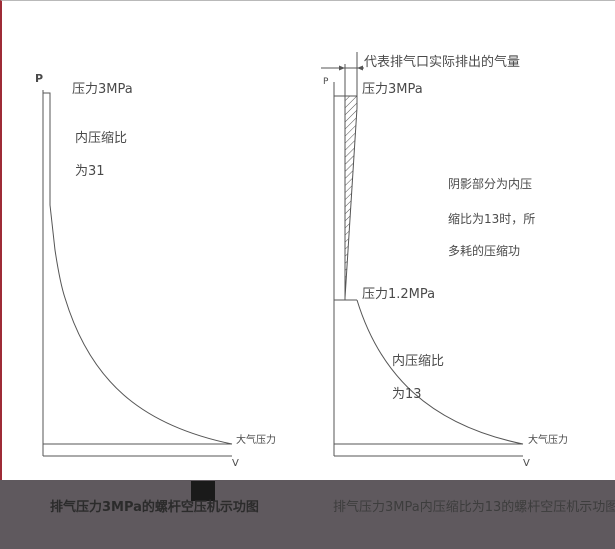 This screenshot has width=615, height=549. I want to click on left-caption: 排气压力3MPa的螺杆空压机示功图, so click(154, 507).